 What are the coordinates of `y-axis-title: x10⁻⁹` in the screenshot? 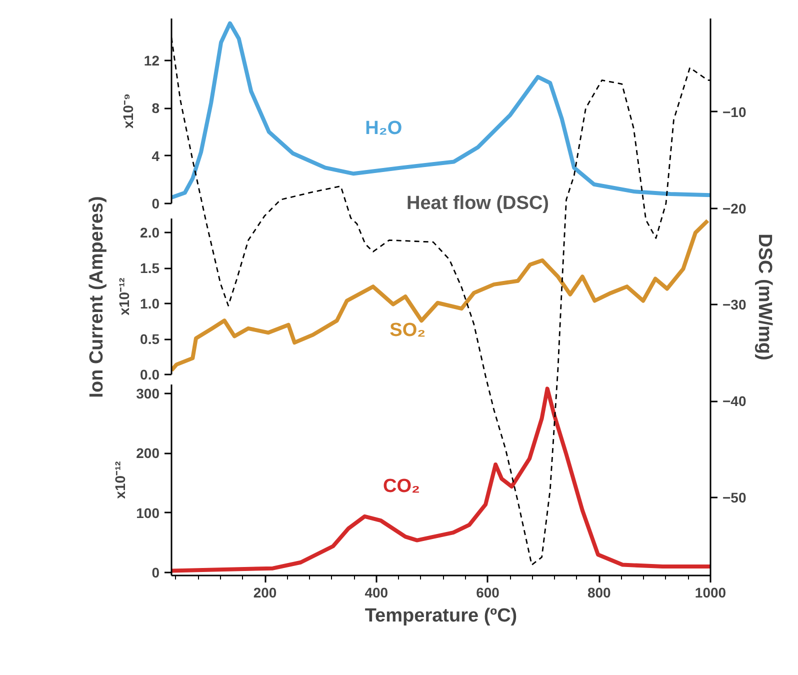 It's located at (128, 110).